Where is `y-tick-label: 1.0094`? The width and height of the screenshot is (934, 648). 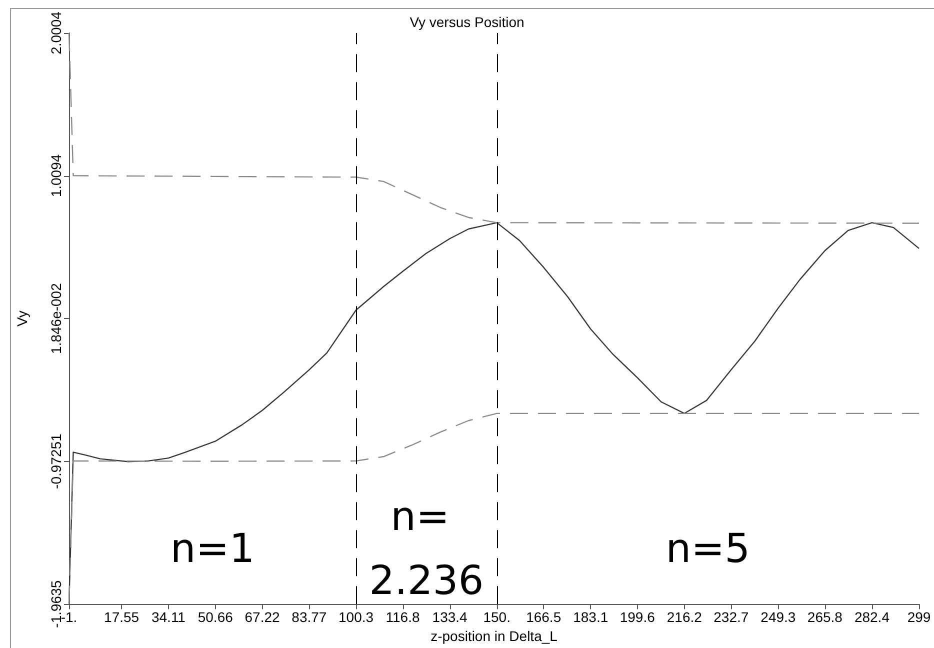
y-tick-label: 1.0094 is located at coordinates (56, 176).